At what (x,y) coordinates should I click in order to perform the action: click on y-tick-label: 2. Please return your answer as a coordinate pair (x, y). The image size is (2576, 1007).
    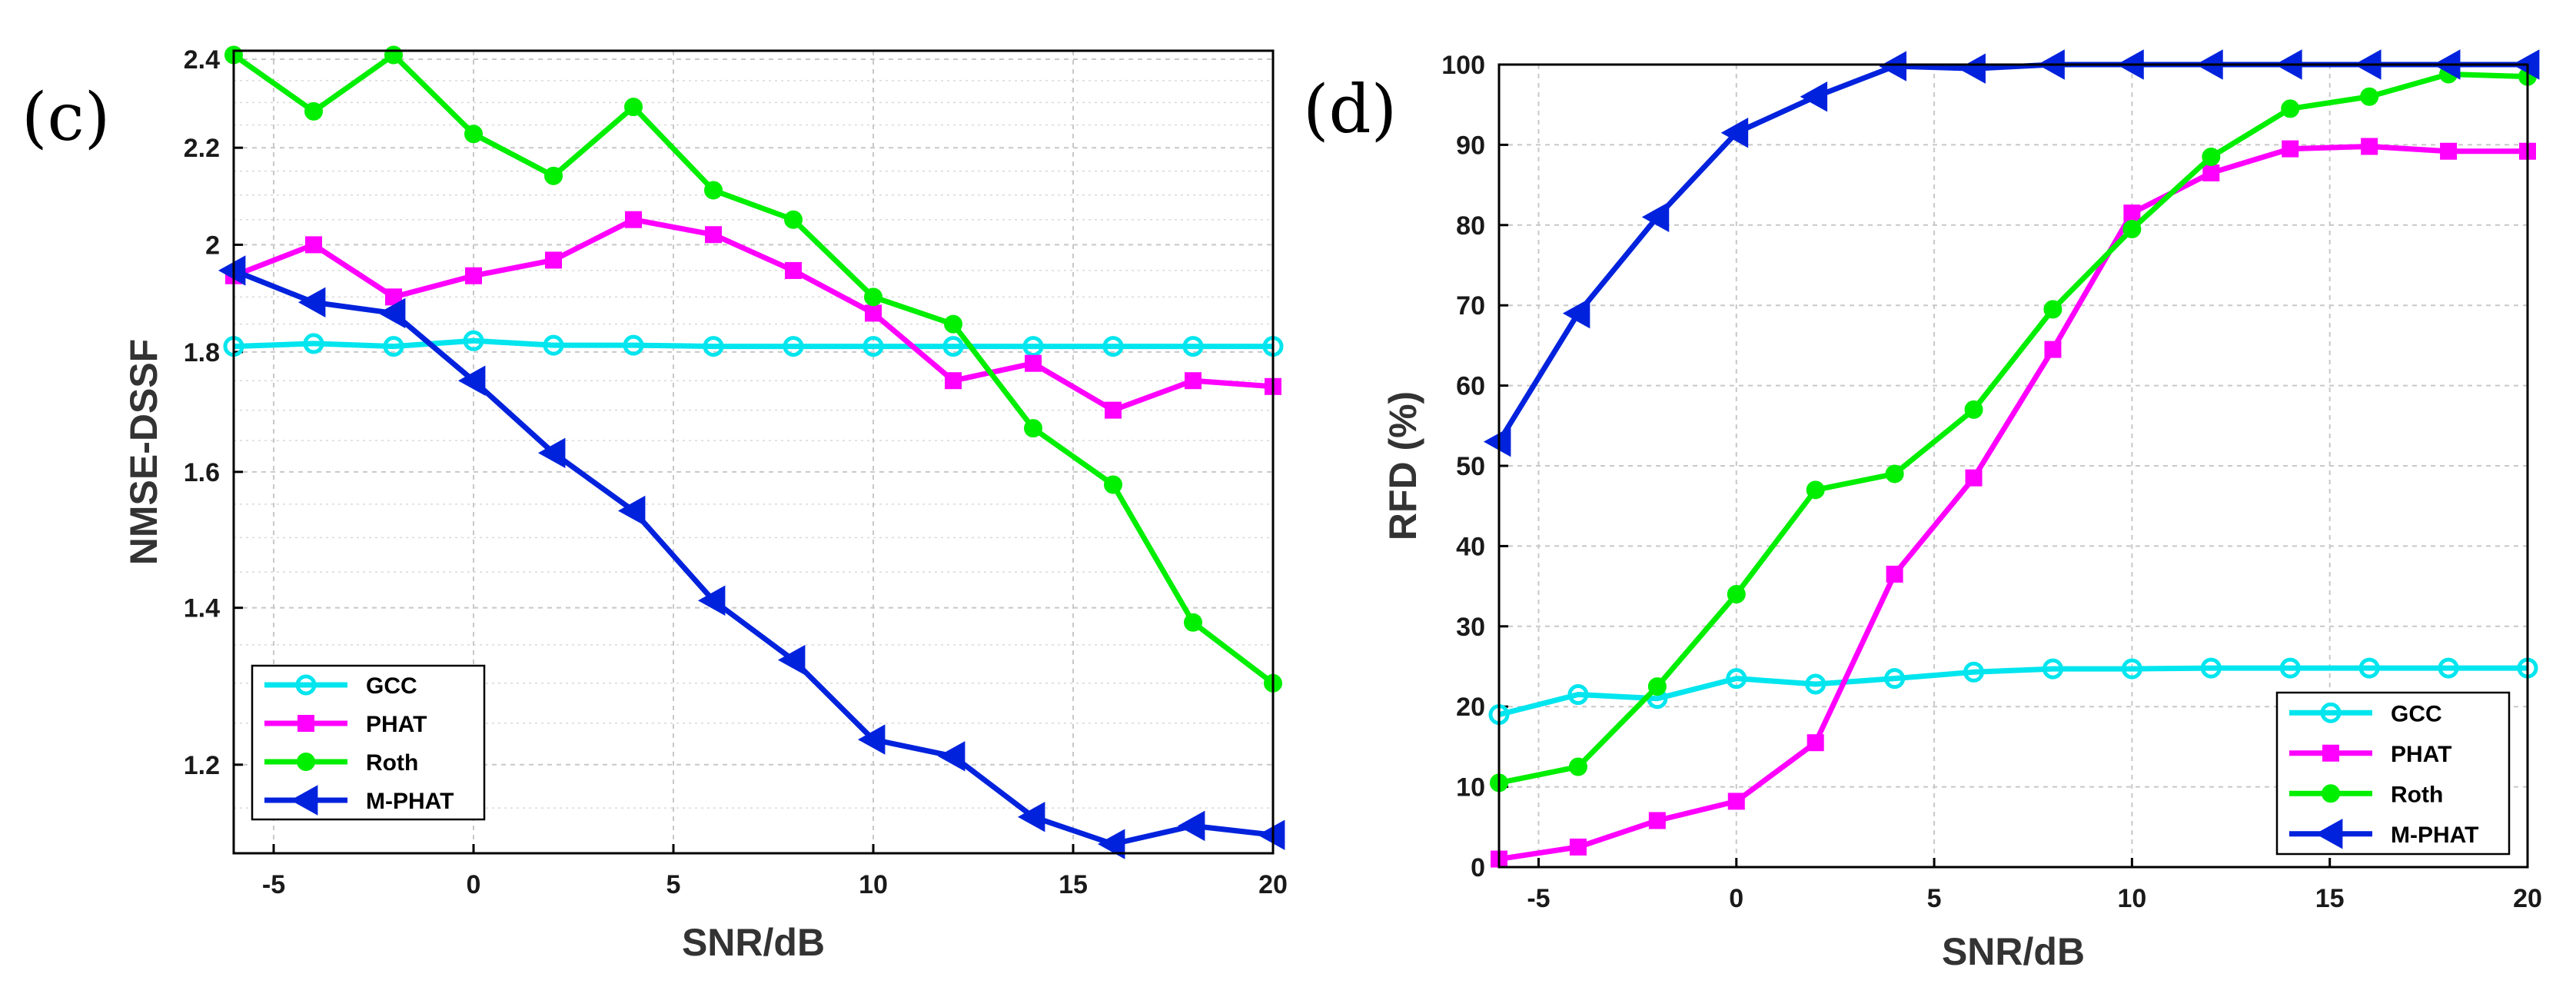
    Looking at the image, I should click on (213, 245).